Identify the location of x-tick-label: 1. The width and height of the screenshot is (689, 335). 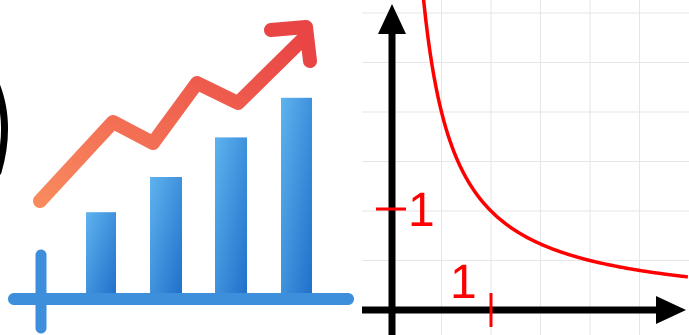
(463, 282).